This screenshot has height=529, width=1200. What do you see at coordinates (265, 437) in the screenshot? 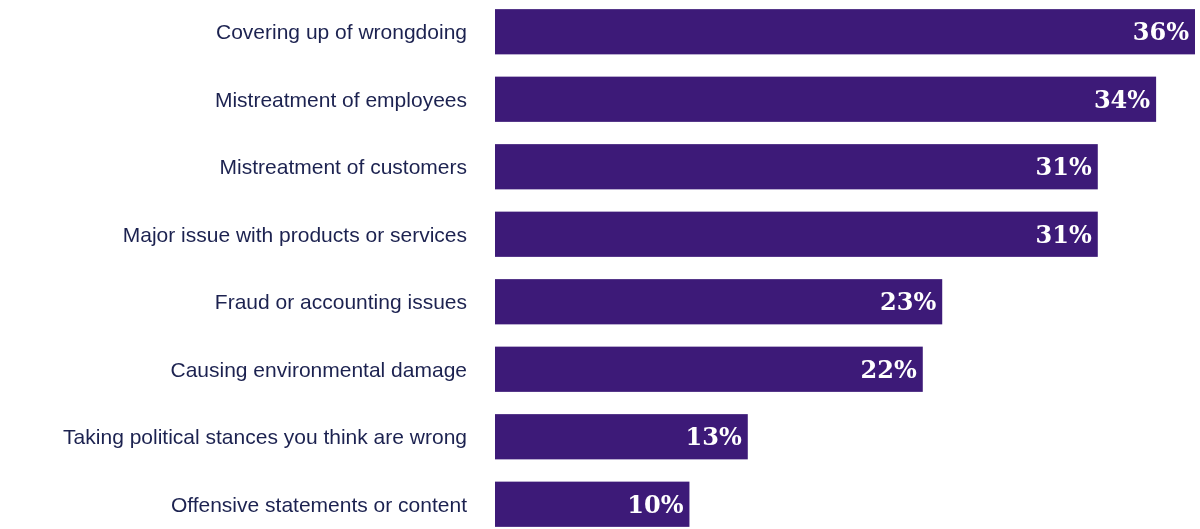
I see `y-tick-label: Taking political stances you think are wrong` at bounding box center [265, 437].